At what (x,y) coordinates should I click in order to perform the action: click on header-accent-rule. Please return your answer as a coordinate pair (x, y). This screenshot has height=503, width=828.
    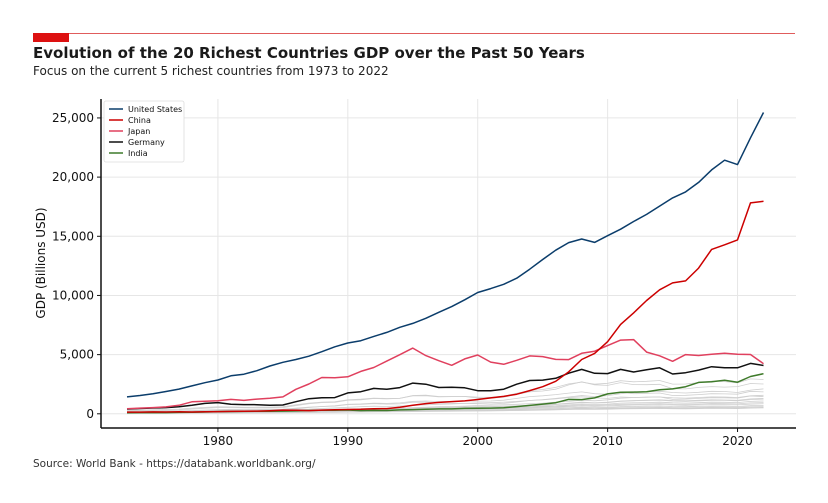
    Looking at the image, I should click on (414, 33).